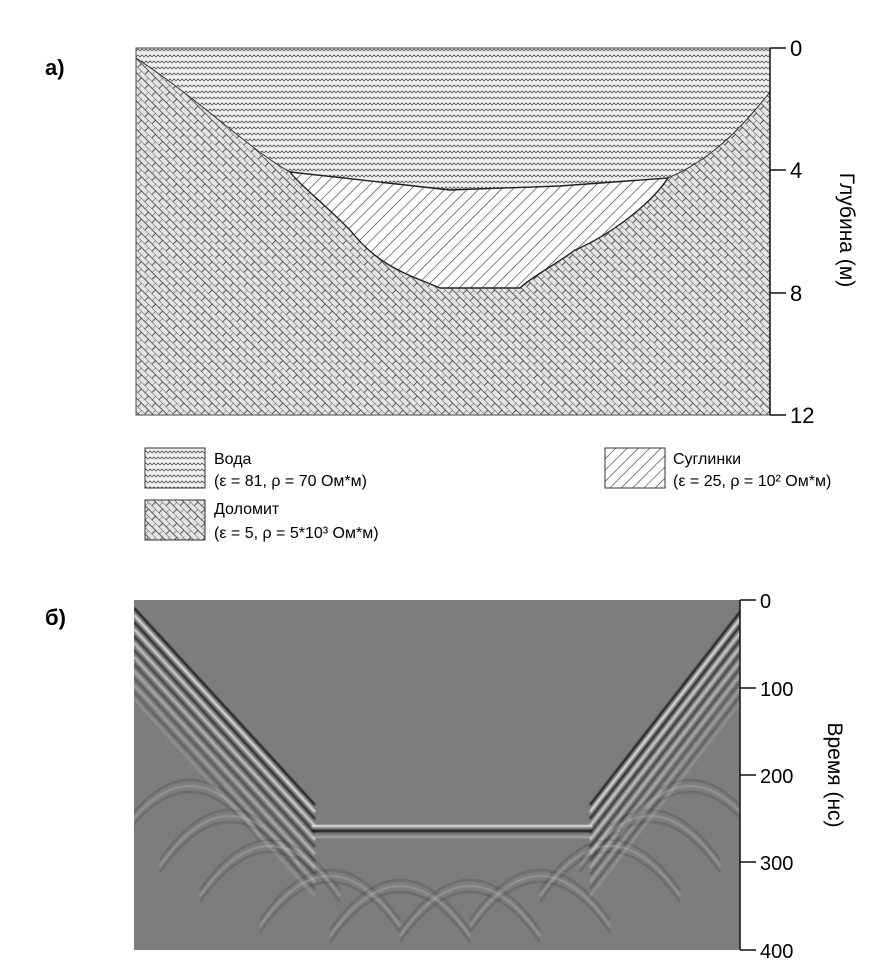 The width and height of the screenshot is (881, 971). I want to click on depth-tick-8: 8, so click(796, 293).